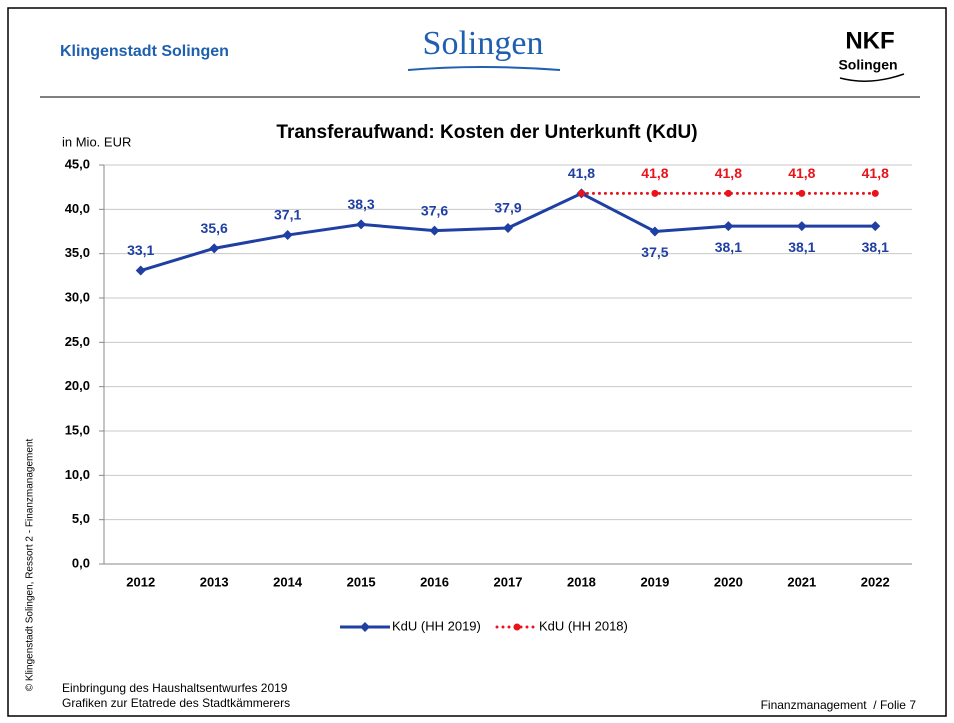  What do you see at coordinates (508, 581) in the screenshot?
I see `x-tick-label: 2017` at bounding box center [508, 581].